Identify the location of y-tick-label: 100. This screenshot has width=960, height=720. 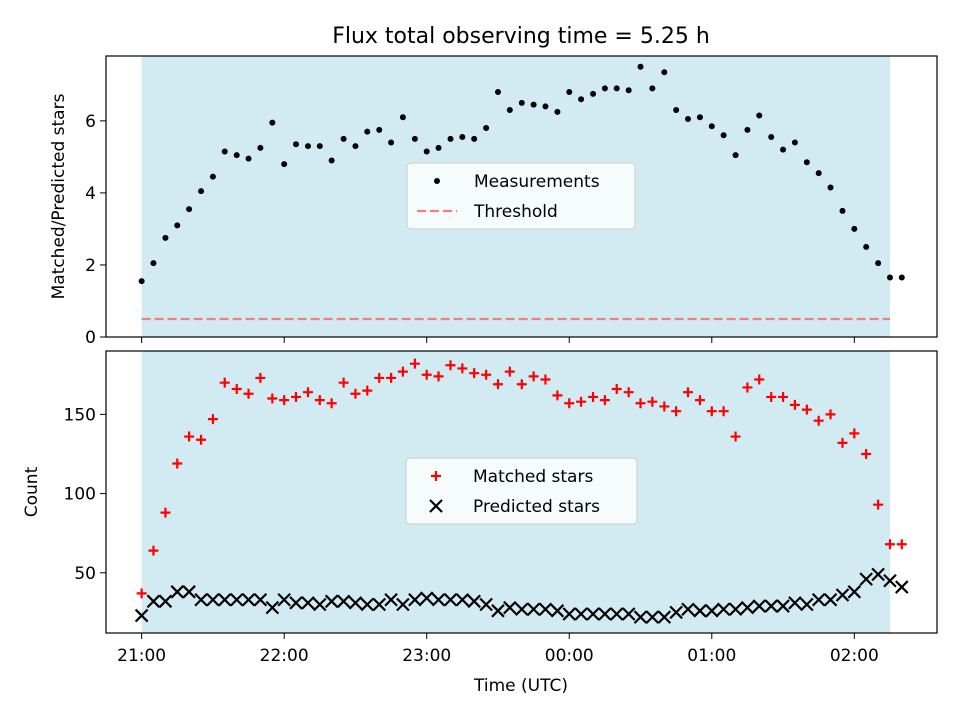
(80, 495).